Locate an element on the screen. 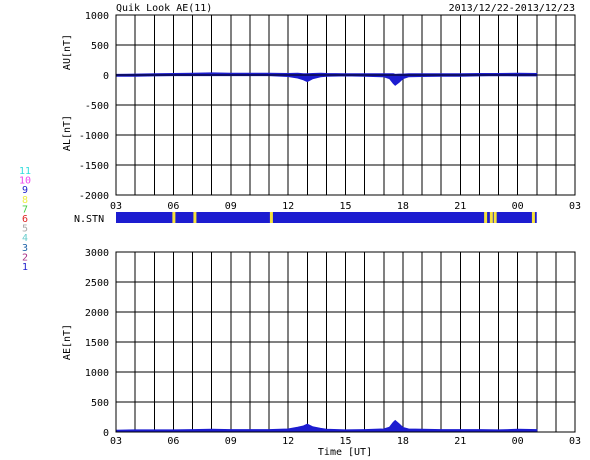 This screenshot has height=460, width=590. ae-x-tick-label: 09 is located at coordinates (231, 441).